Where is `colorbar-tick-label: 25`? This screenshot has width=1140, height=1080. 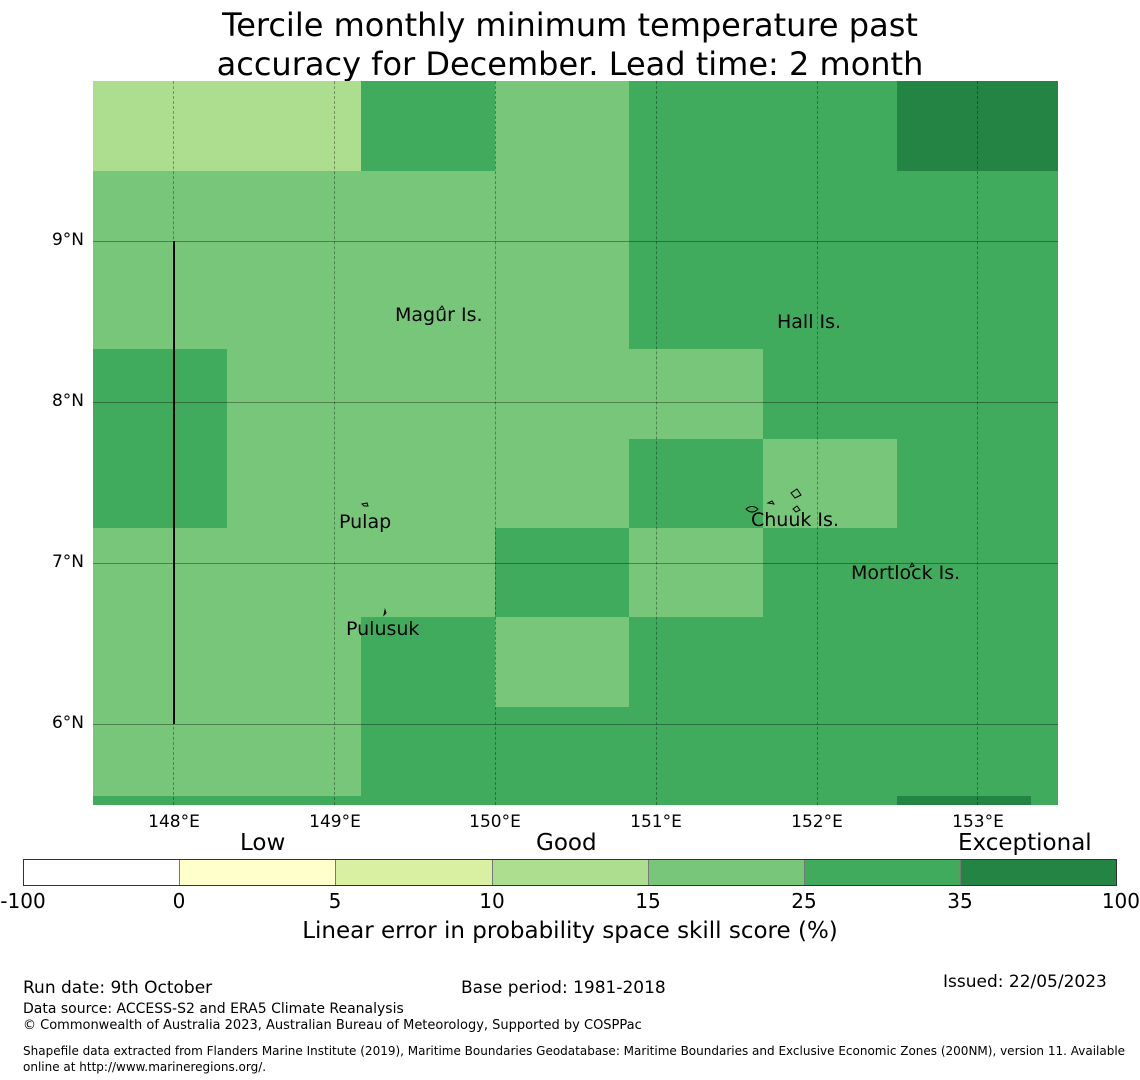 colorbar-tick-label: 25 is located at coordinates (804, 901).